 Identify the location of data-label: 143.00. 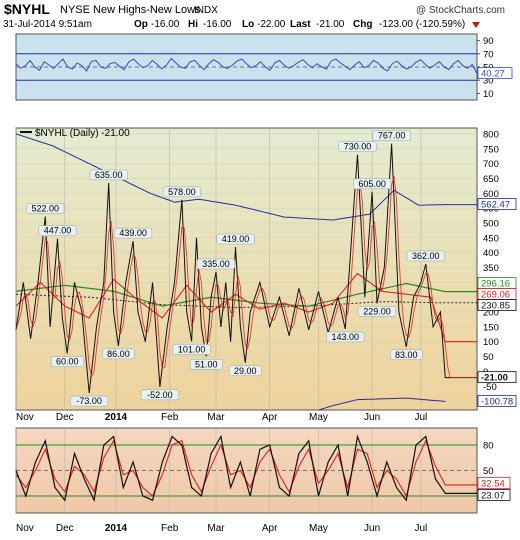
(346, 337).